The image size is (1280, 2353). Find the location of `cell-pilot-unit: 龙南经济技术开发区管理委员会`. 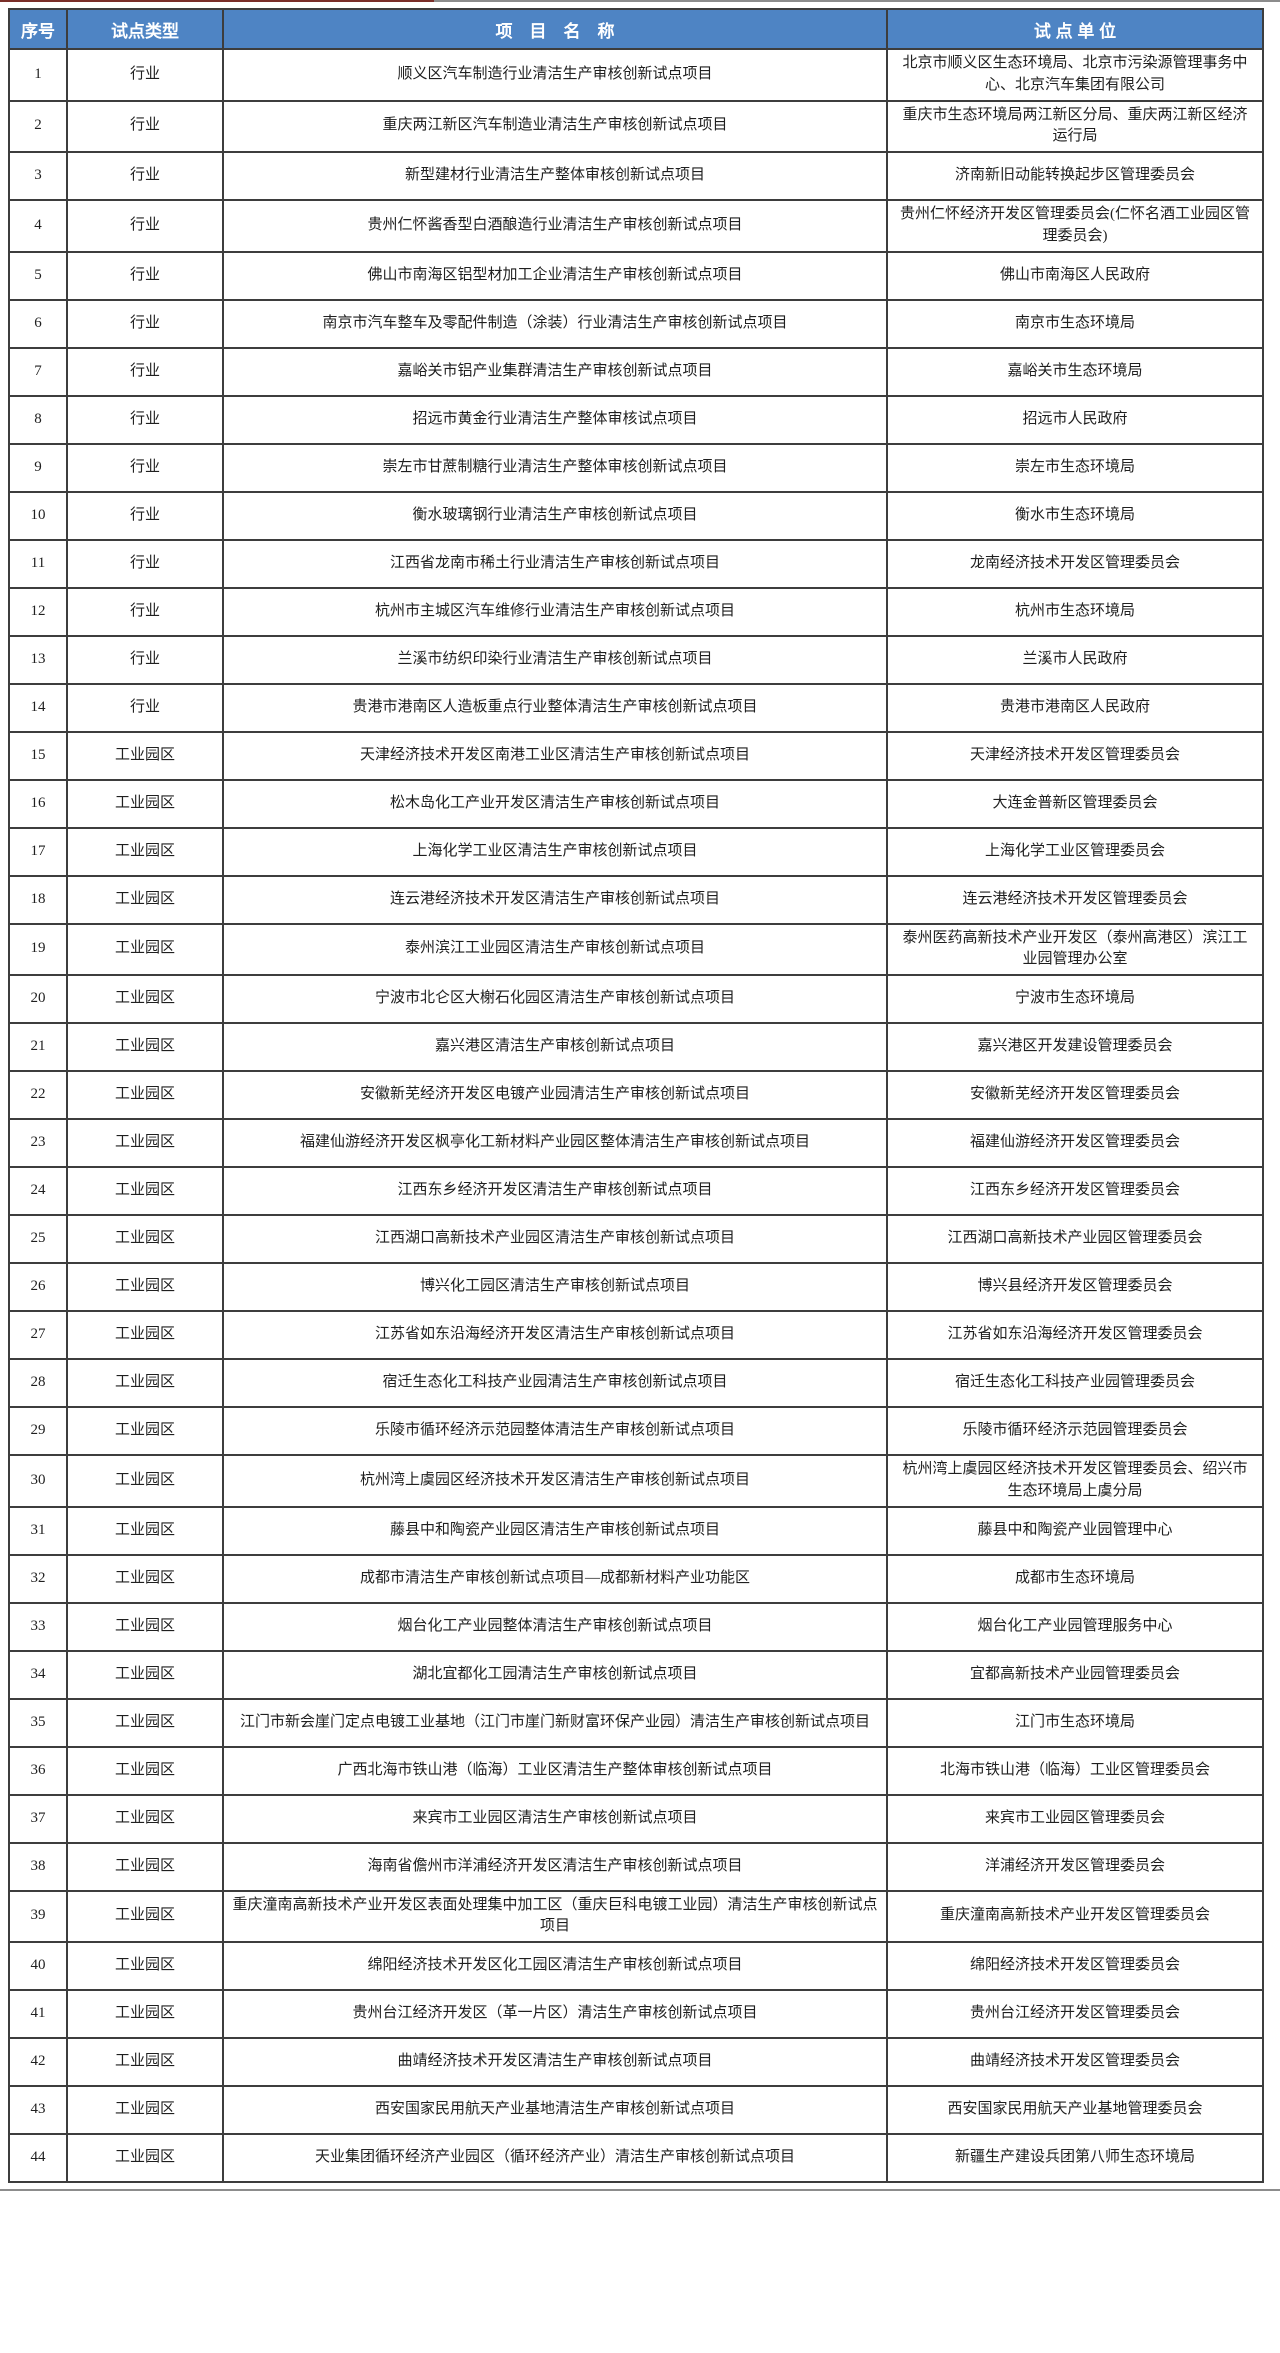

cell-pilot-unit: 龙南经济技术开发区管理委员会 is located at coordinates (1075, 563).